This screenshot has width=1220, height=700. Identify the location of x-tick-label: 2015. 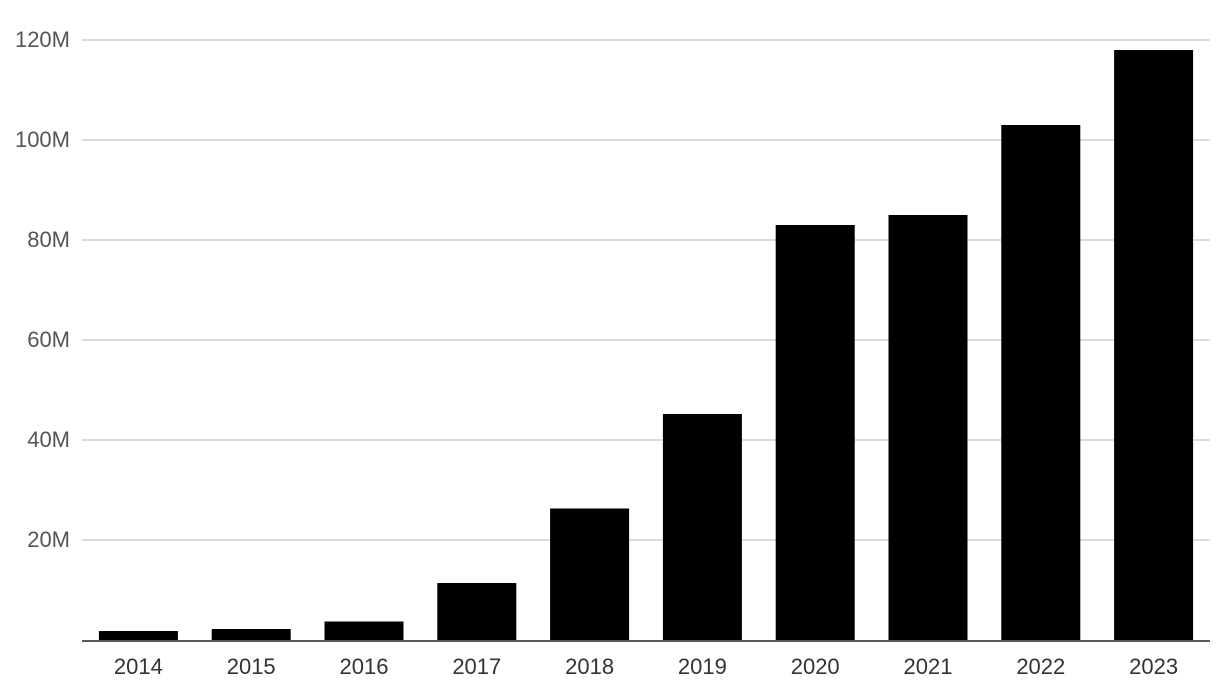
(251, 666).